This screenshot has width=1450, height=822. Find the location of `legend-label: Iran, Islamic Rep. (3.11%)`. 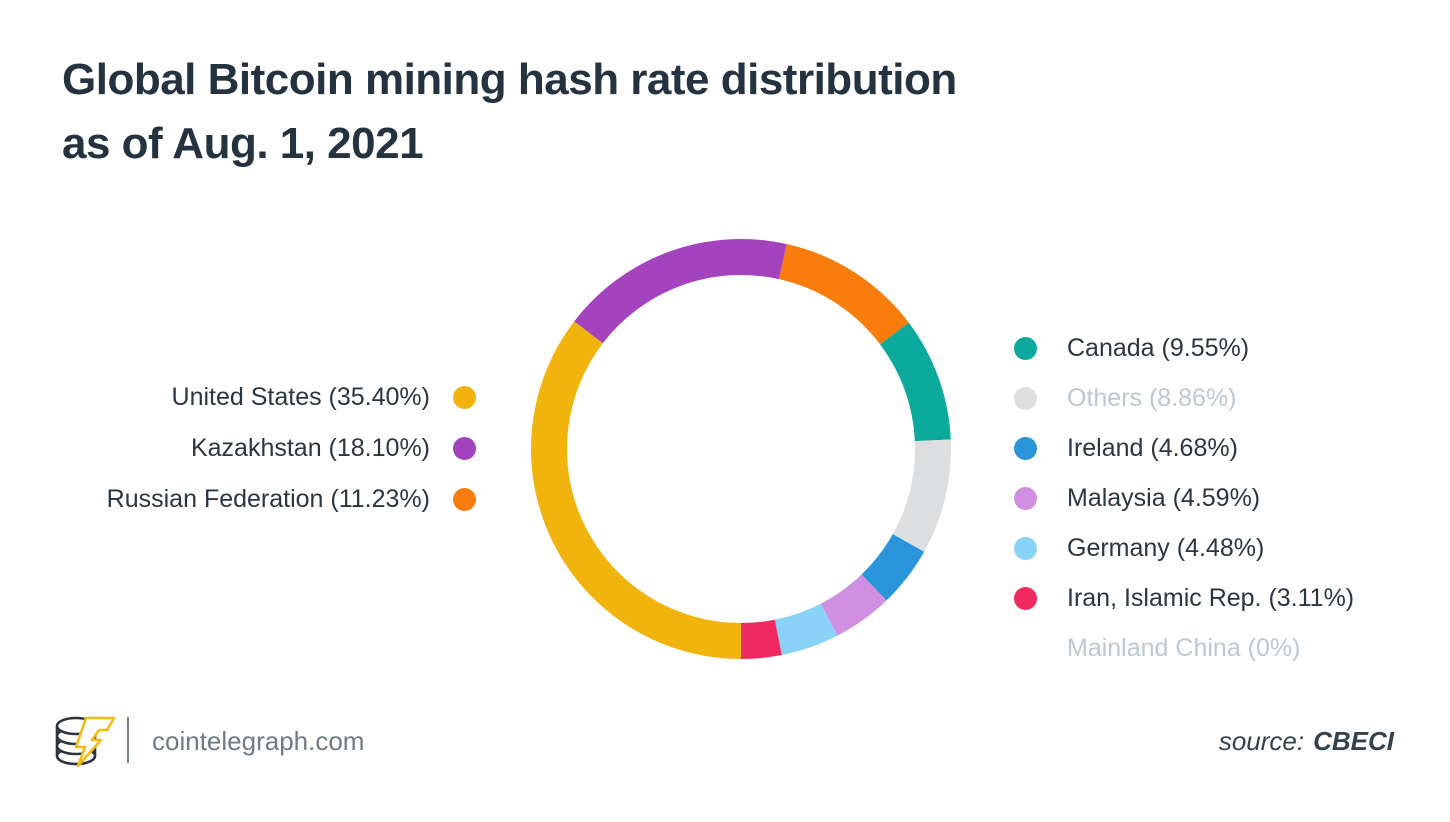

legend-label: Iran, Islamic Rep. (3.11%) is located at coordinates (1211, 597).